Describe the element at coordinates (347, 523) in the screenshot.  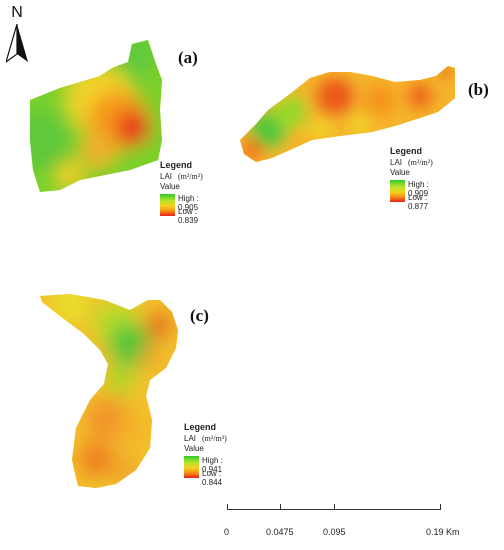
I see `scale-bar: 0 0.0475 0.095 0.19 Km` at that location.